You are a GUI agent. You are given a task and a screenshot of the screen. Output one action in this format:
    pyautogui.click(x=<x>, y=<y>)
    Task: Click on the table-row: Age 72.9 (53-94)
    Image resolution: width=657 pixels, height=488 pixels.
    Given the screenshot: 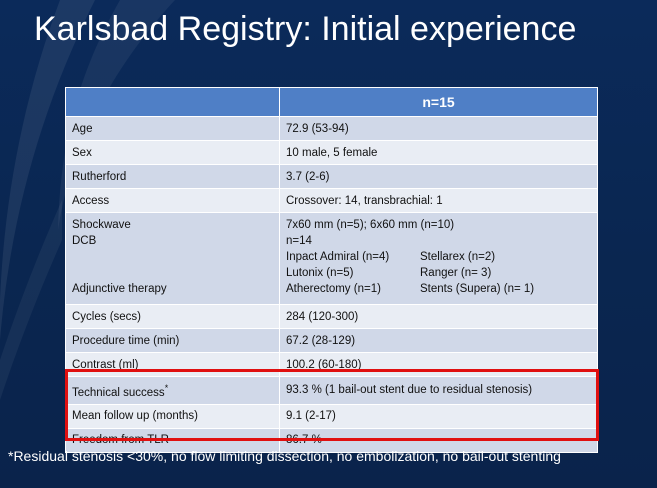 What is the action you would take?
    pyautogui.click(x=331, y=128)
    